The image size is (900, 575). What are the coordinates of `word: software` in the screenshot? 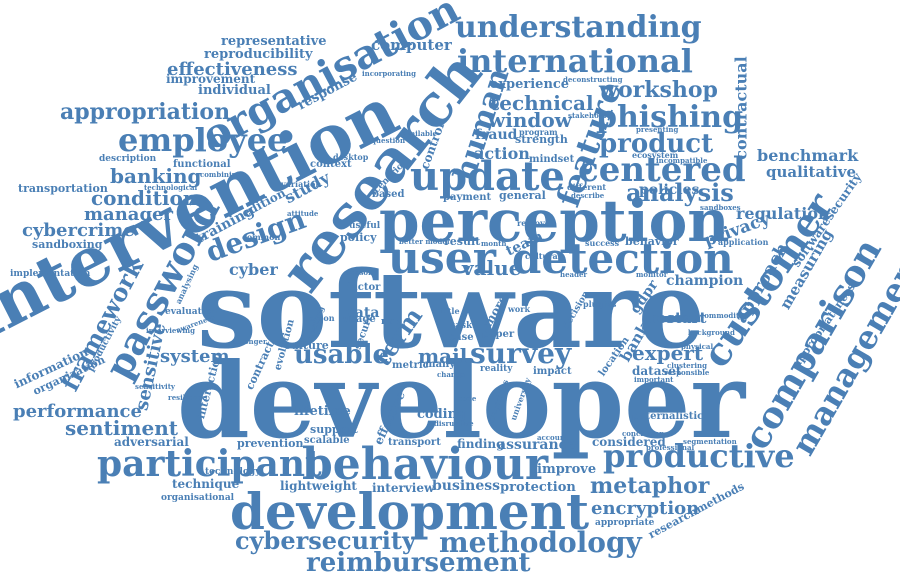 It's located at (451, 309).